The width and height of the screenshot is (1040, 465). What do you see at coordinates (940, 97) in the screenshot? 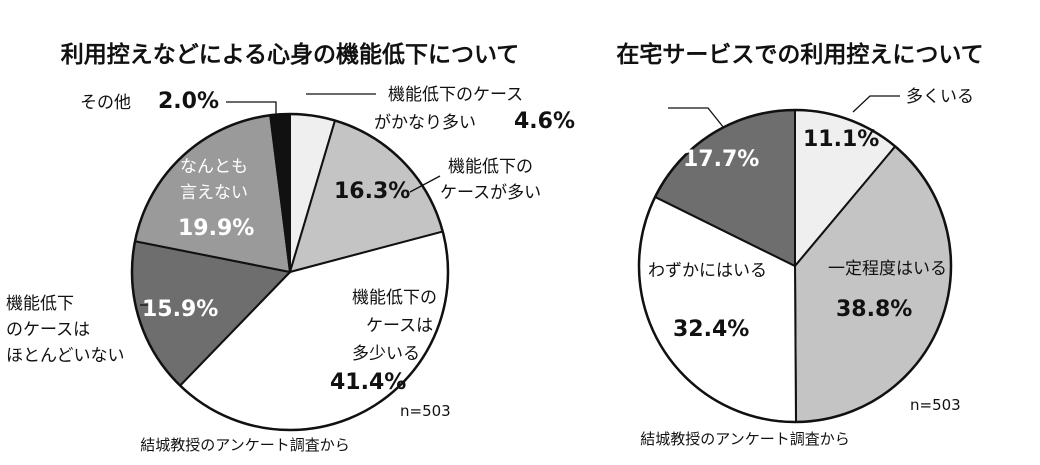
I see `slice-label: 多くいる` at bounding box center [940, 97].